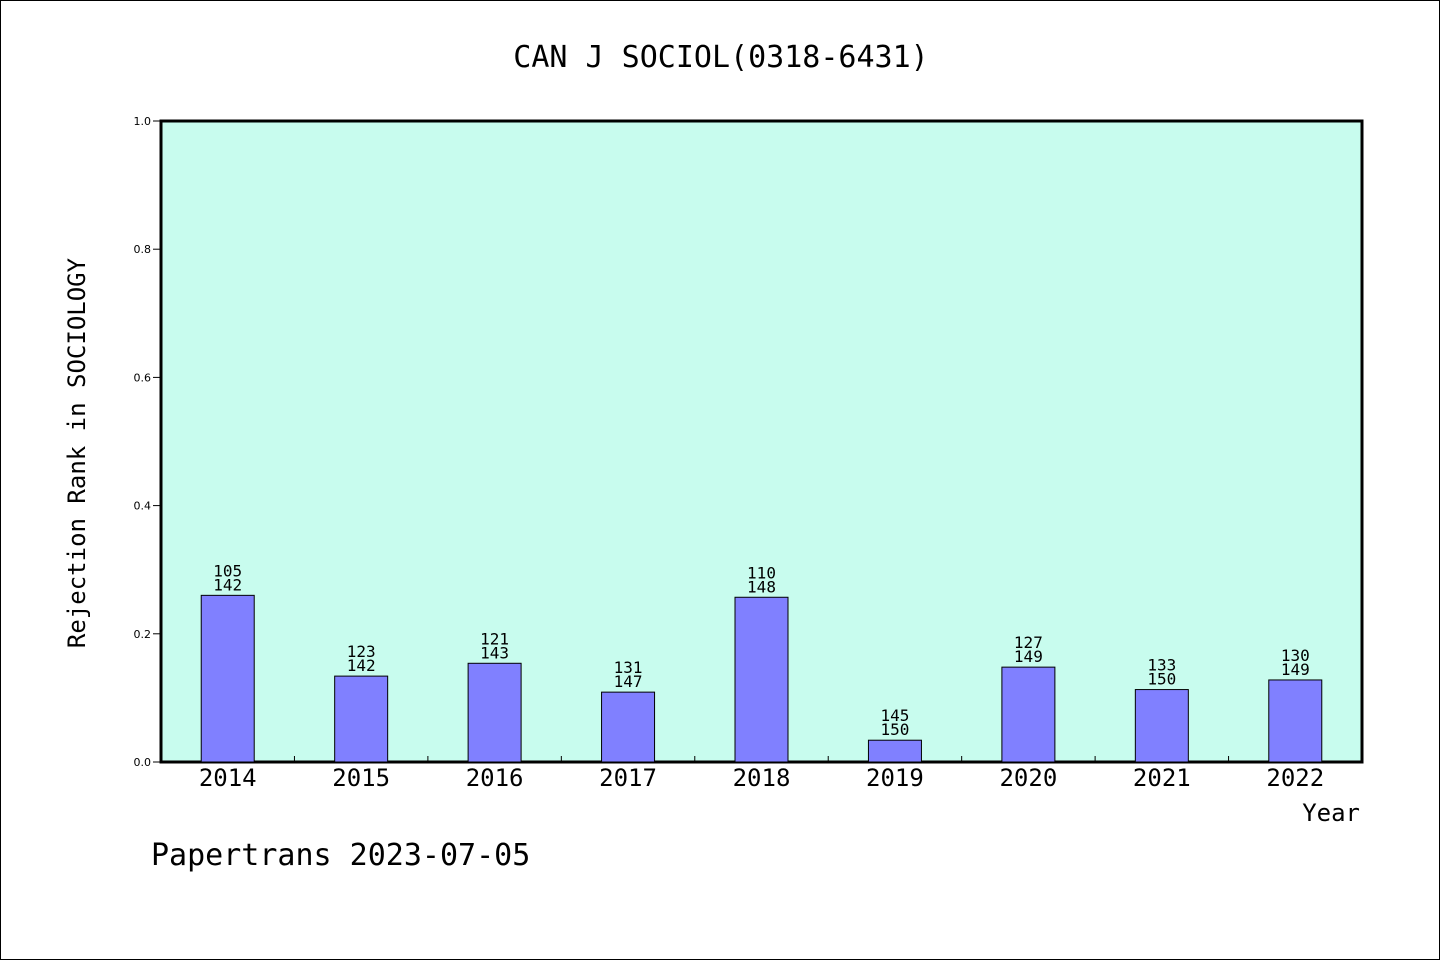 The width and height of the screenshot is (1440, 961). What do you see at coordinates (227, 570) in the screenshot?
I see `bar-rank-label: 105` at bounding box center [227, 570].